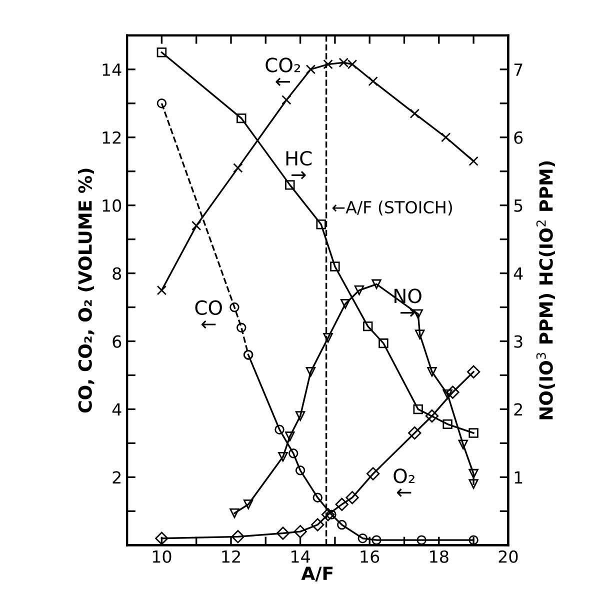 Image resolution: width=605 pixels, height=590 pixels. What do you see at coordinates (392, 208) in the screenshot?
I see `ref-line-label: ←A/F (STOICH)` at bounding box center [392, 208].